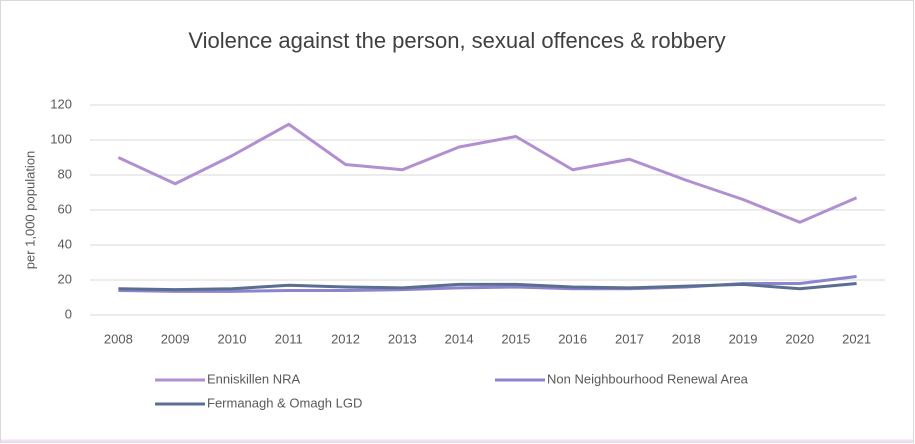 The width and height of the screenshot is (915, 444). I want to click on x-tick-label: 2020, so click(799, 338).